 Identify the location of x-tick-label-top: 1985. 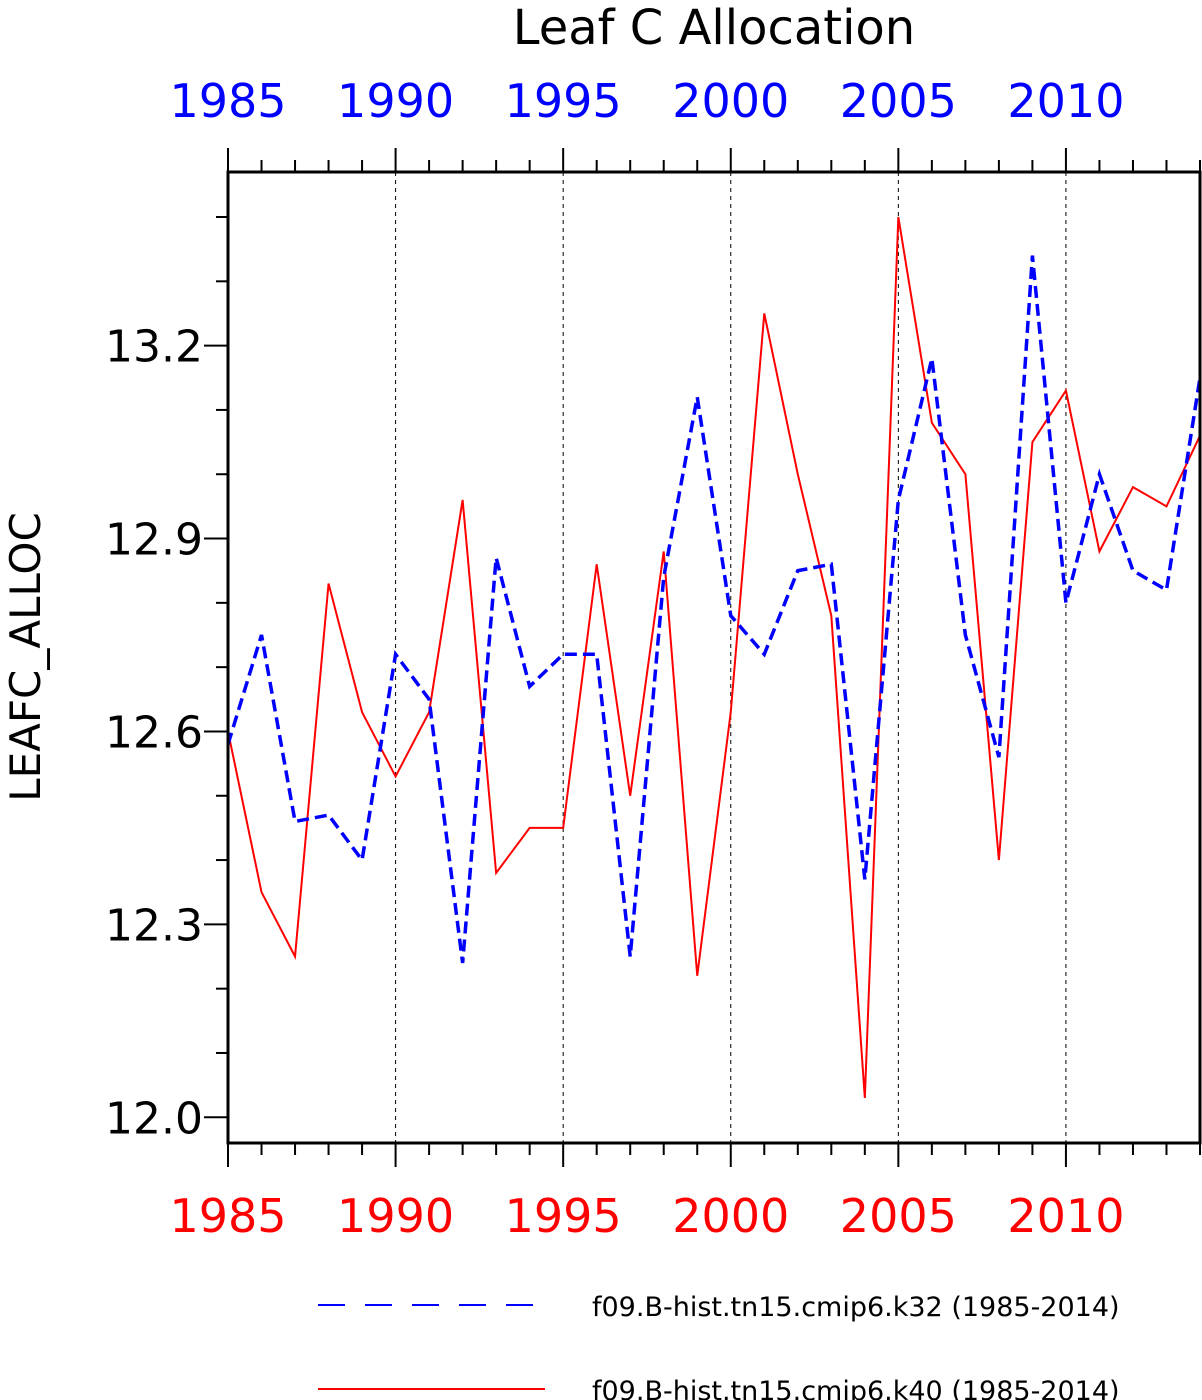
(227, 101).